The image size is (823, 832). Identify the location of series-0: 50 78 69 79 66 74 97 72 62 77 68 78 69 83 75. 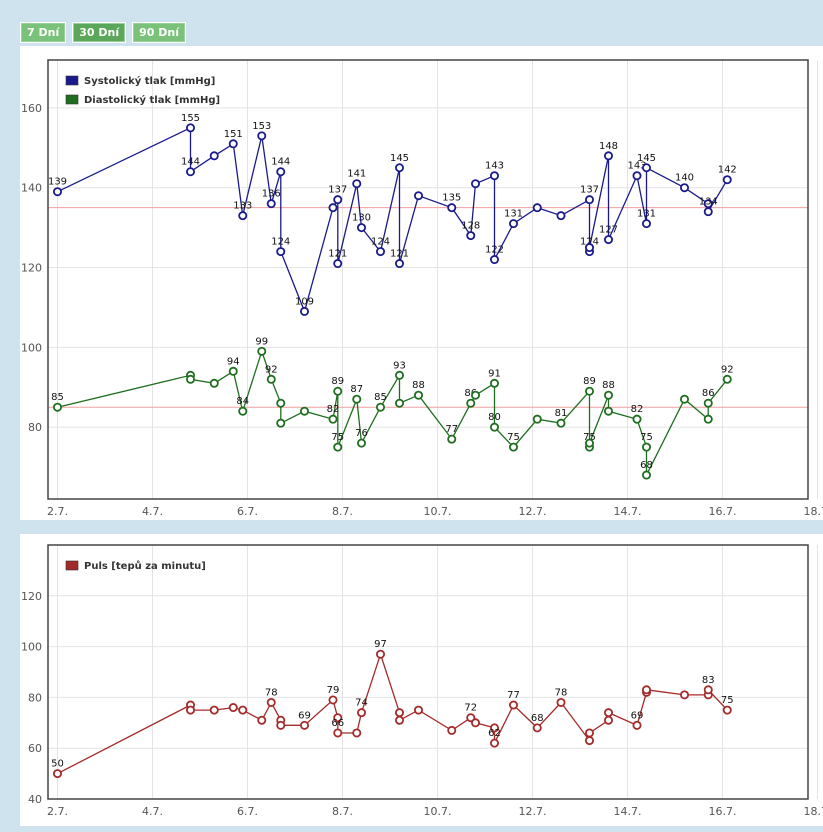
(392, 709).